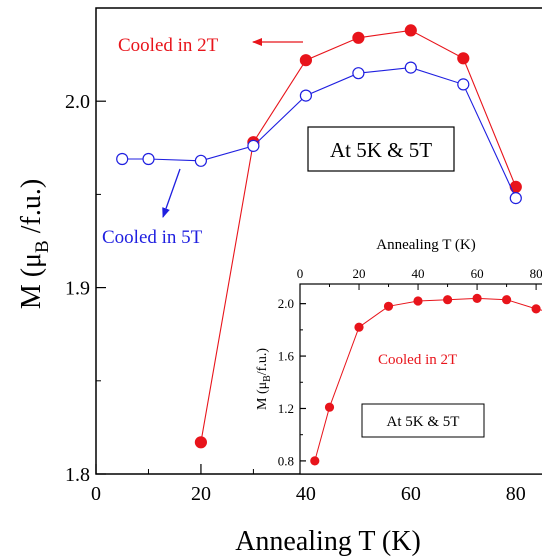 This screenshot has height=560, width=542. I want to click on legend-label-cooled-5t: Cooled in 5T, so click(152, 237).